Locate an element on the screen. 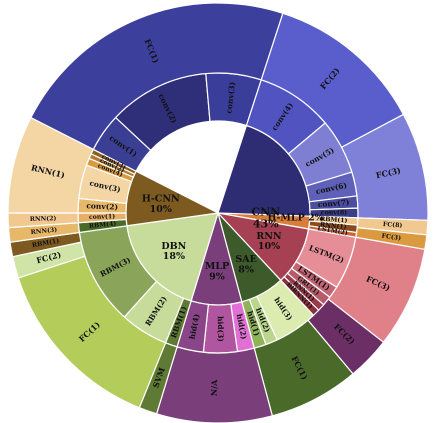 This screenshot has height=423, width=435. category-label-sae: SAE 8% is located at coordinates (245, 264).